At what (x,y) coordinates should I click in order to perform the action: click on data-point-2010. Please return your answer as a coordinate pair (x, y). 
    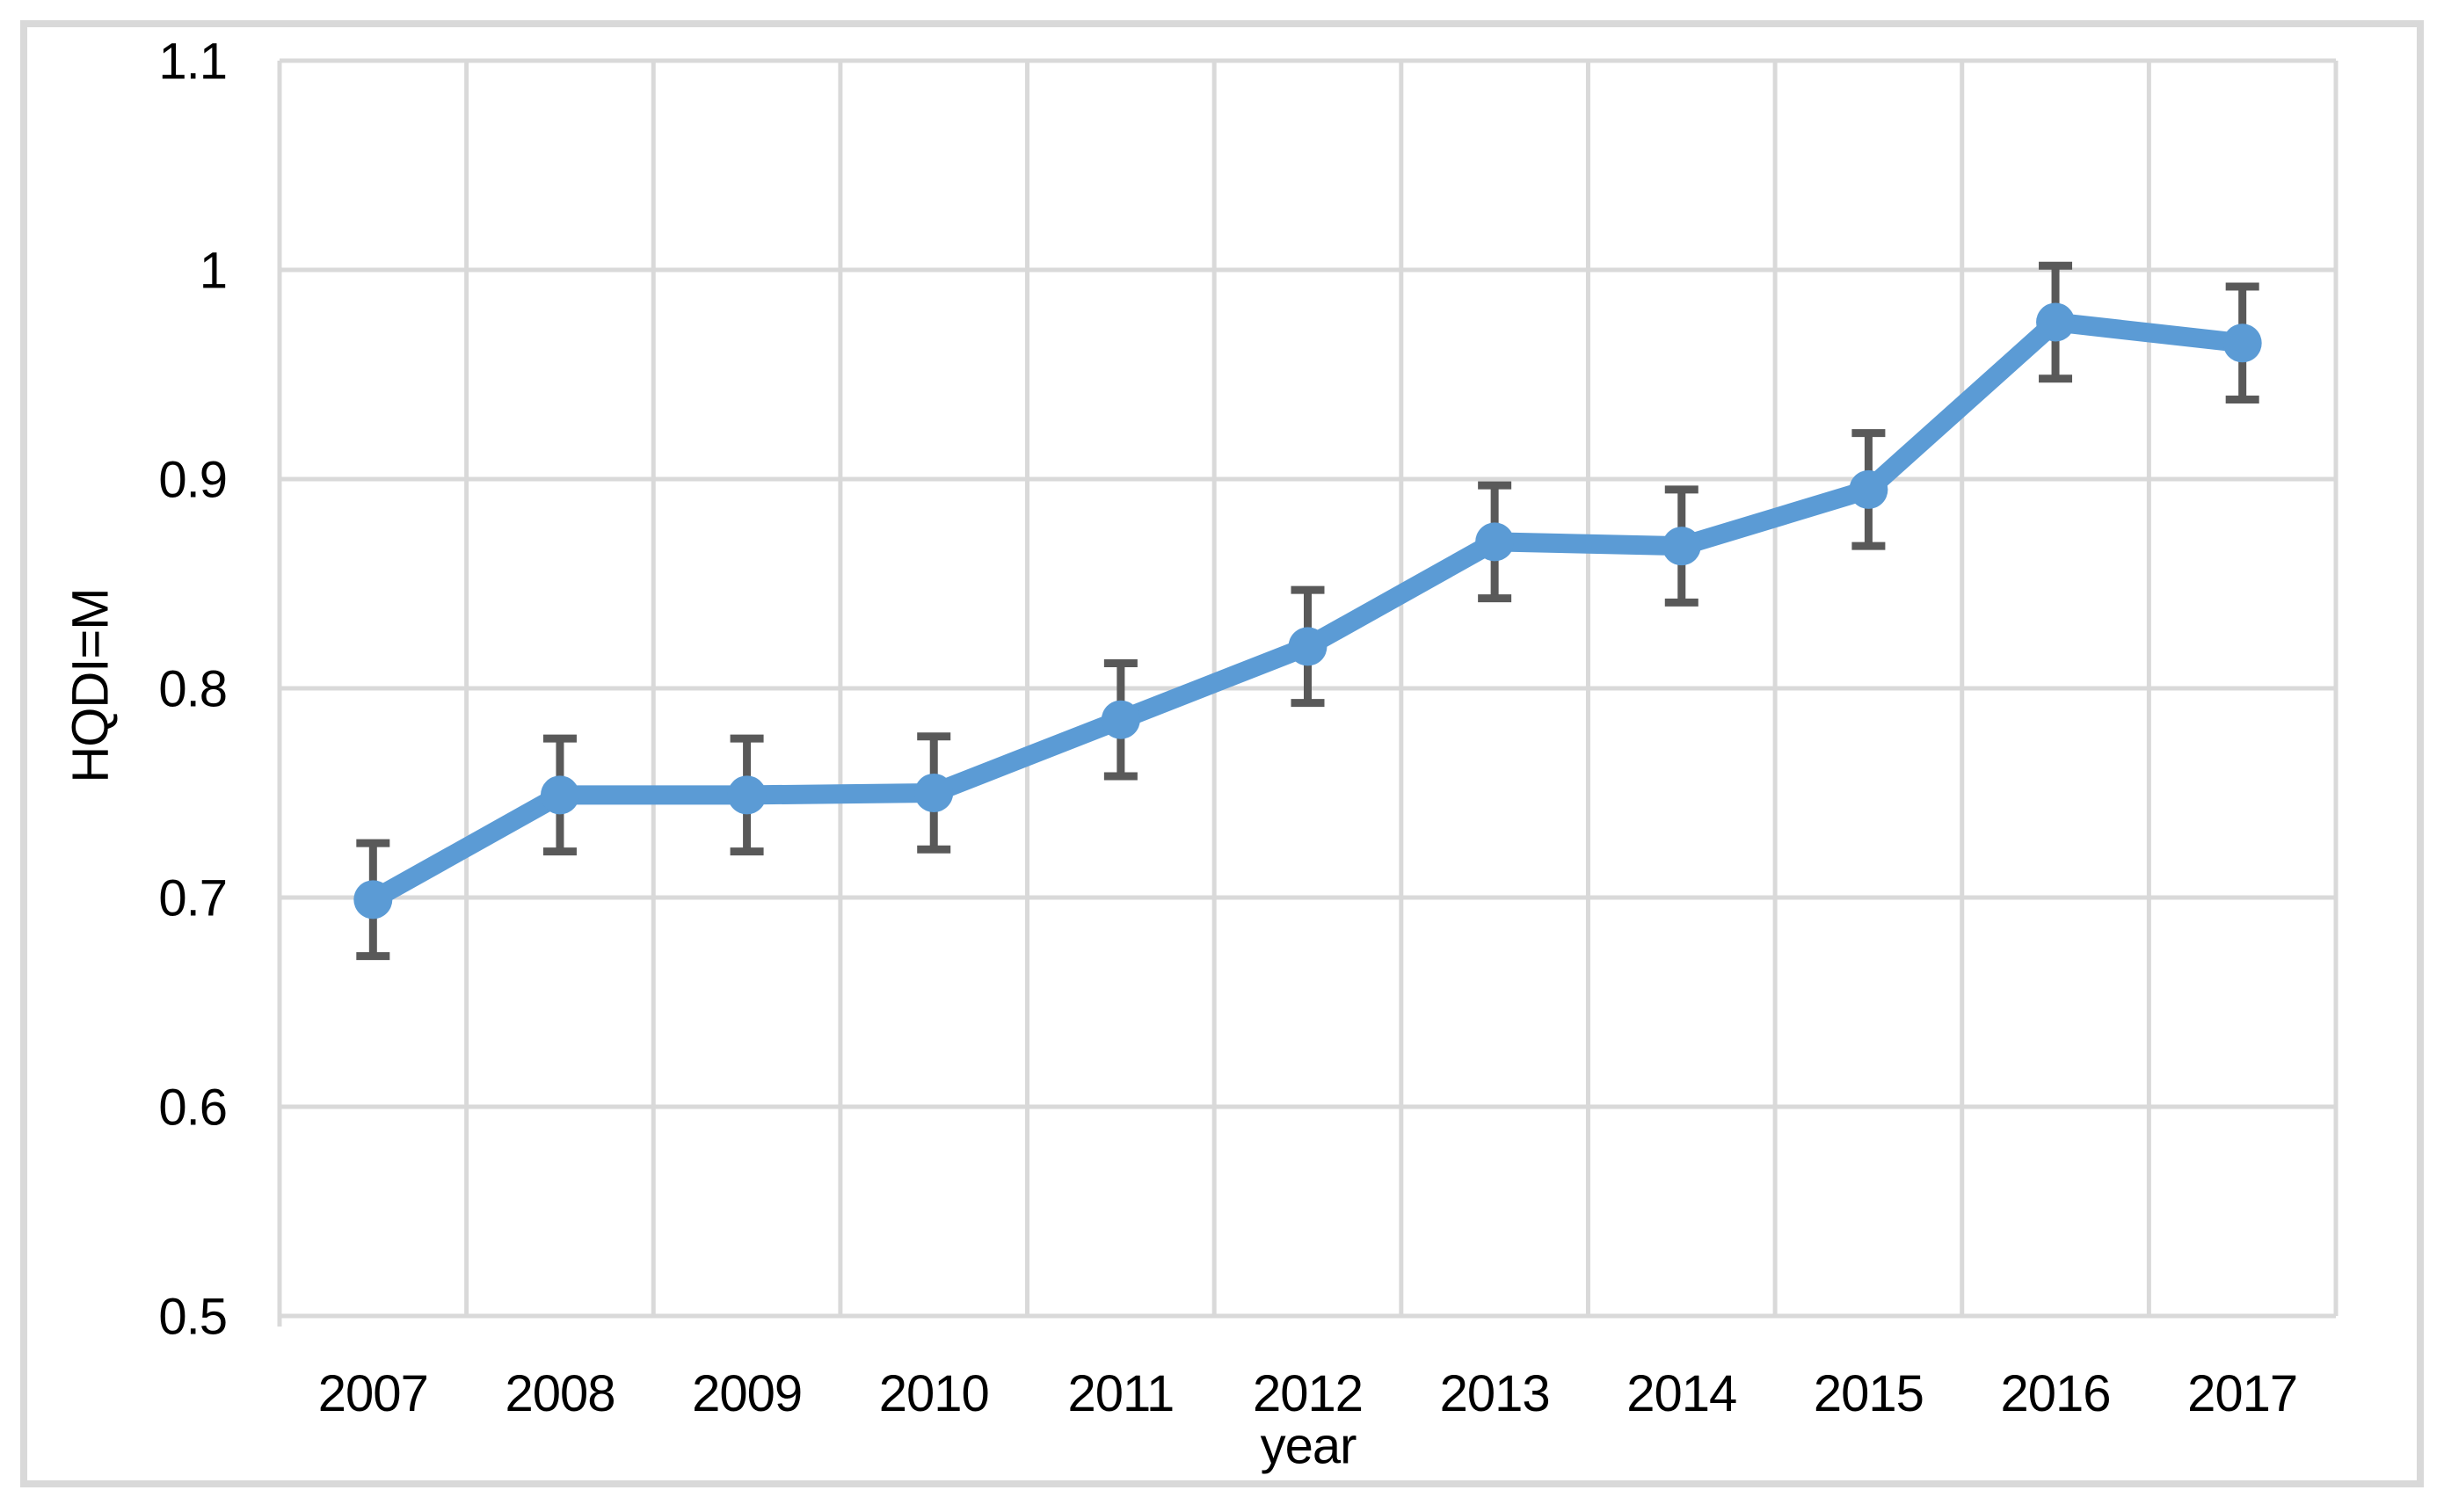
    Looking at the image, I should click on (934, 793).